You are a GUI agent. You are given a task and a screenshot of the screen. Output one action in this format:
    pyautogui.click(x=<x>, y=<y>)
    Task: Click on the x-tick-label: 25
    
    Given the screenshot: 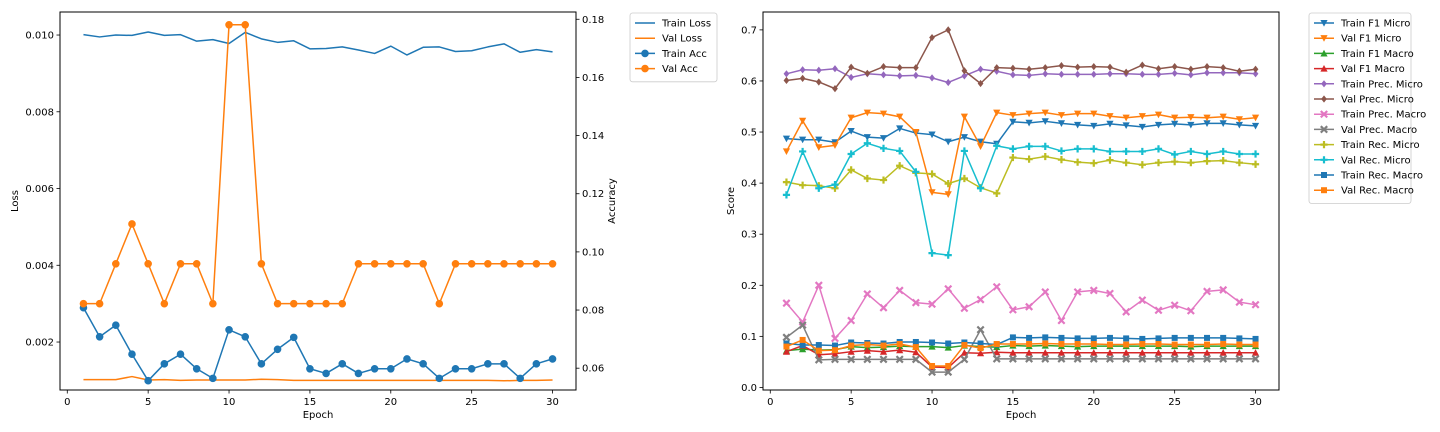 What is the action you would take?
    pyautogui.click(x=1174, y=402)
    